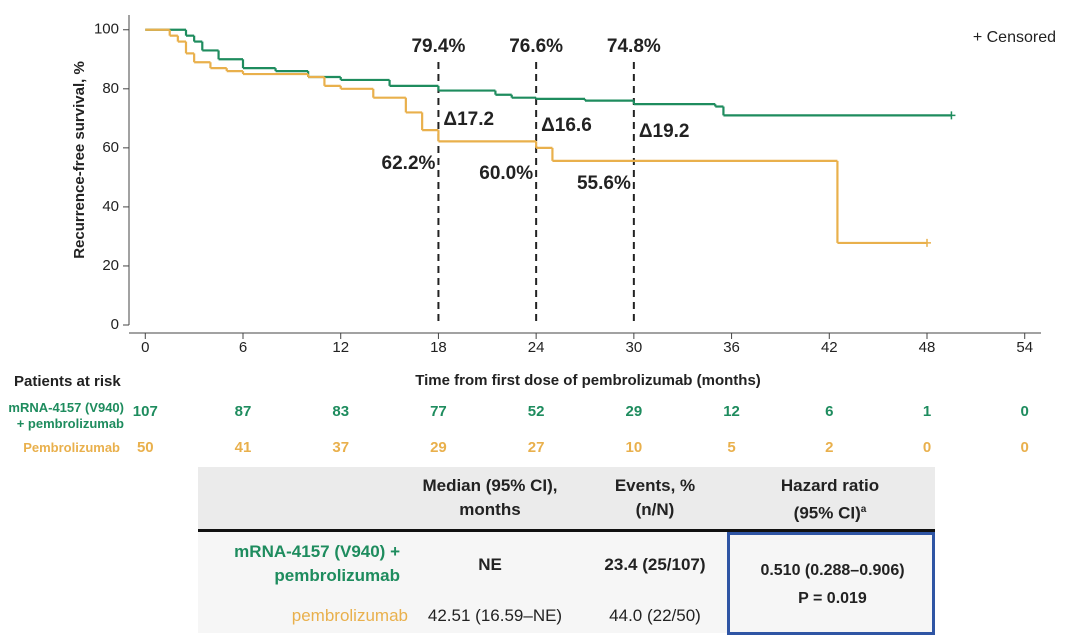 This screenshot has width=1080, height=639. Describe the element at coordinates (831, 583) in the screenshot. I see `hr-box` at that location.